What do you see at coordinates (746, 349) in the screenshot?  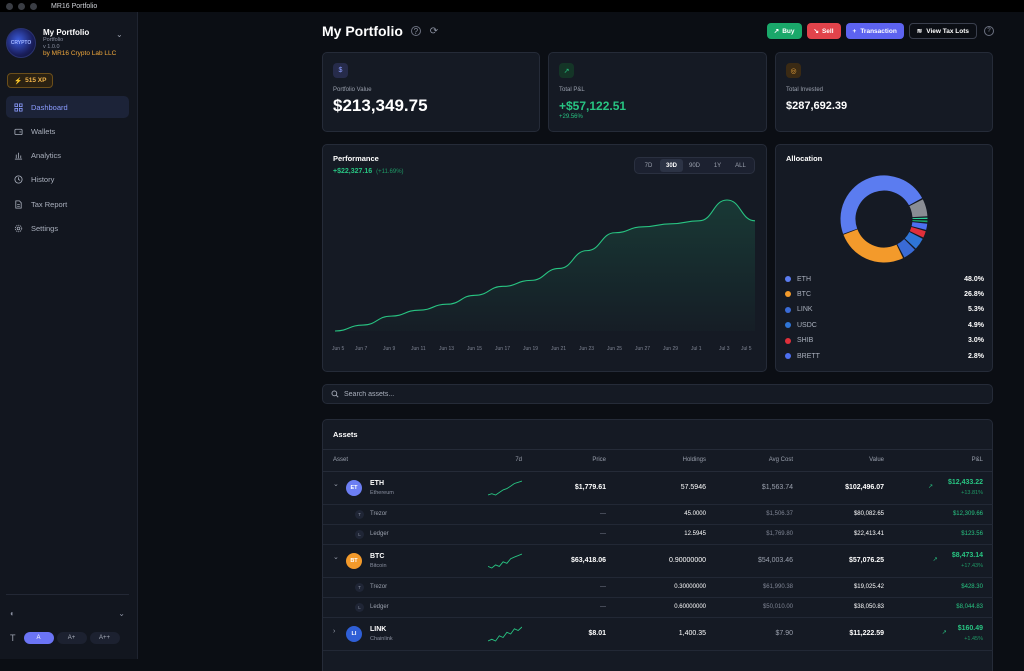 I see `x-tick-label: Jul 5` at bounding box center [746, 349].